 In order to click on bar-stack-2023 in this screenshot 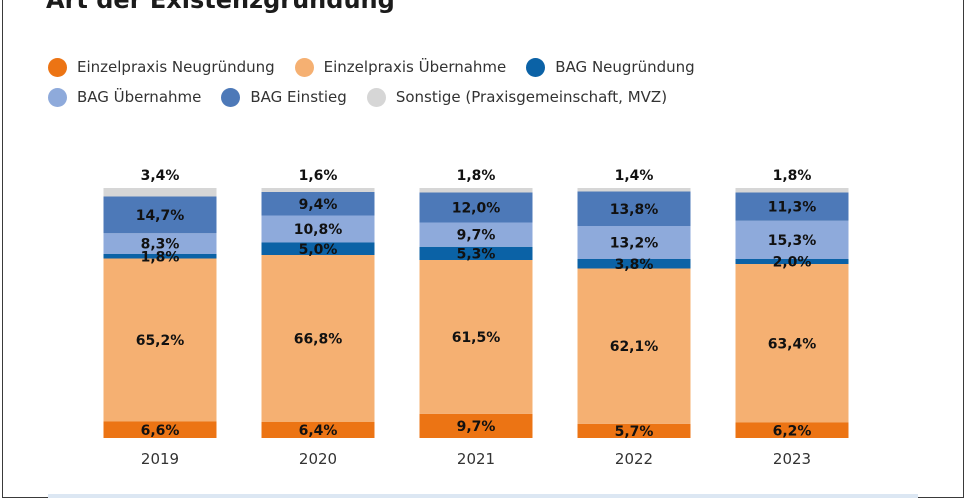, I will do `click(792, 313)`.